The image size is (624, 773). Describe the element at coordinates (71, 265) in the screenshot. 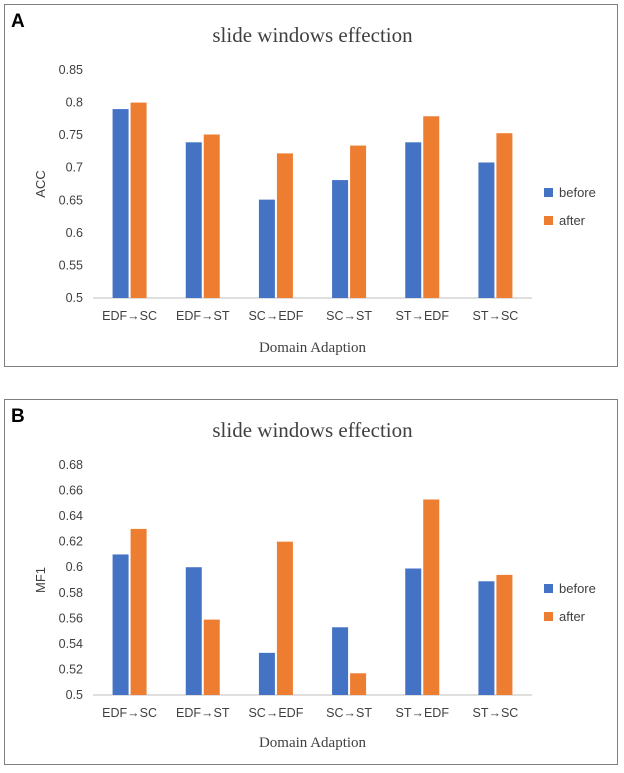

I see `y-tick-label: 0.55` at that location.